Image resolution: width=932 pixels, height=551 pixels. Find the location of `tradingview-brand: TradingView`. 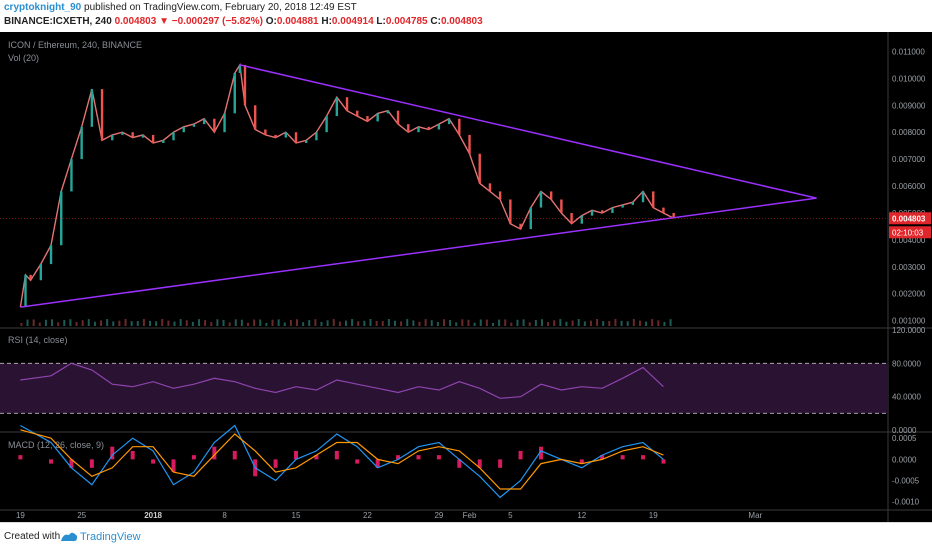

tradingview-brand: TradingView is located at coordinates (110, 537).